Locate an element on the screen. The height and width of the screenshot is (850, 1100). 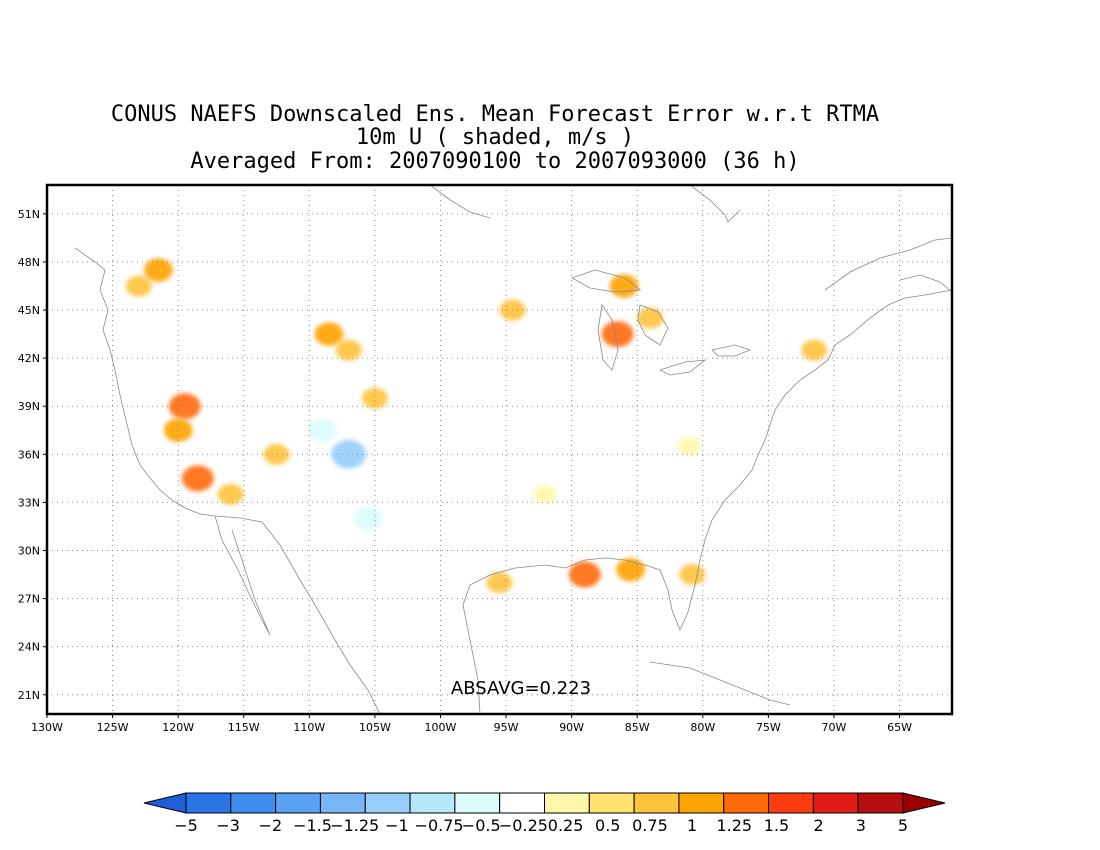
colorbar-label: −0.25 is located at coordinates (523, 825).